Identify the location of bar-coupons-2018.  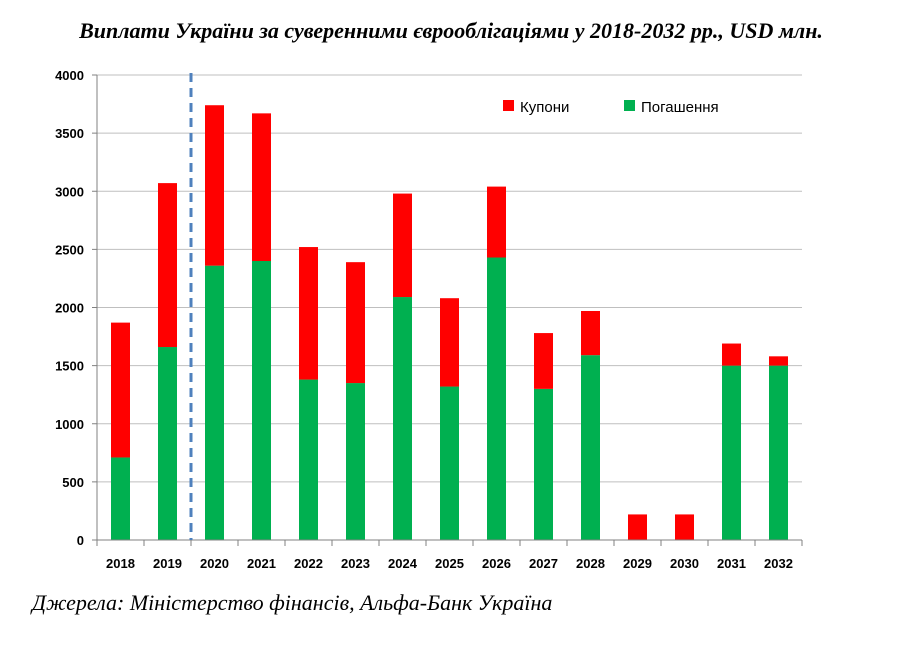
(120, 390).